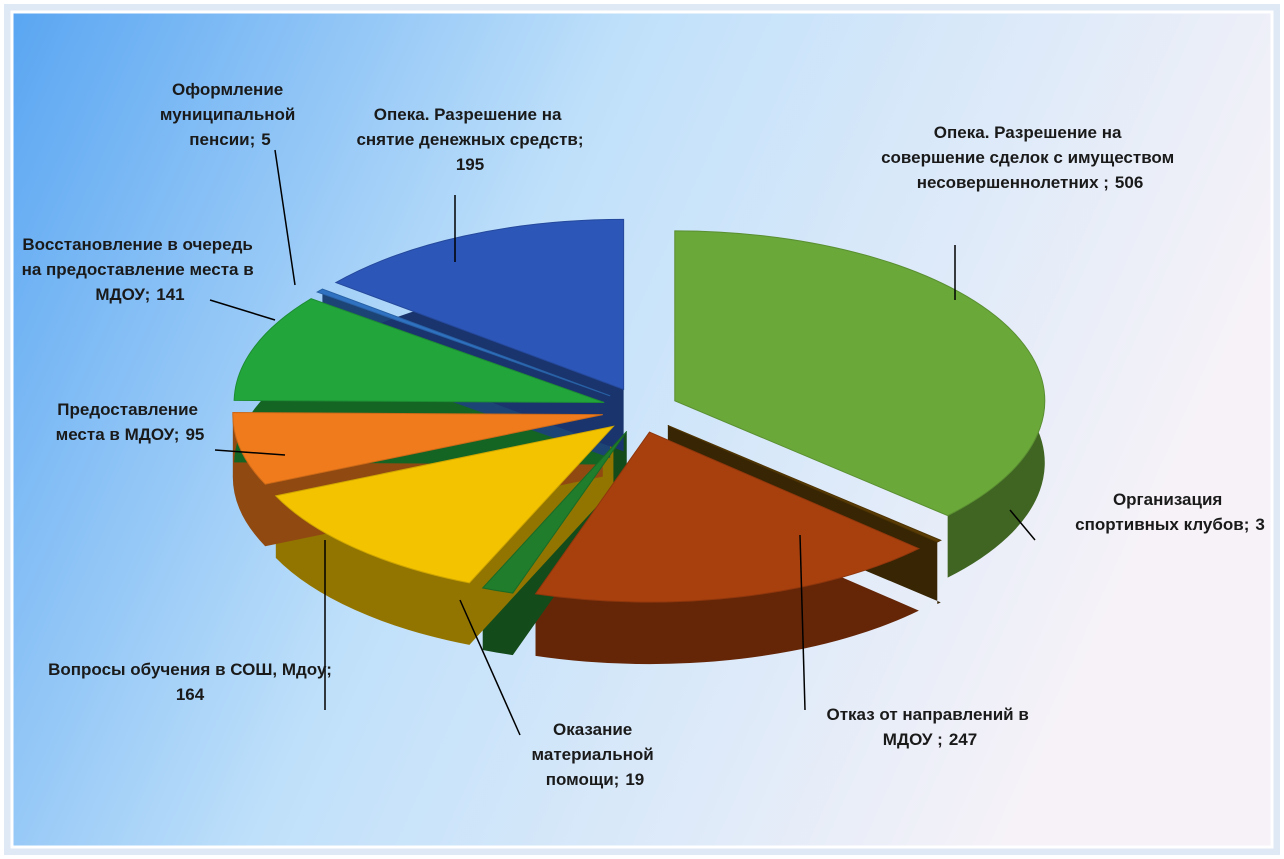 The image size is (1284, 859). What do you see at coordinates (1259, 524) in the screenshot?
I see `data-label-value: 3` at bounding box center [1259, 524].